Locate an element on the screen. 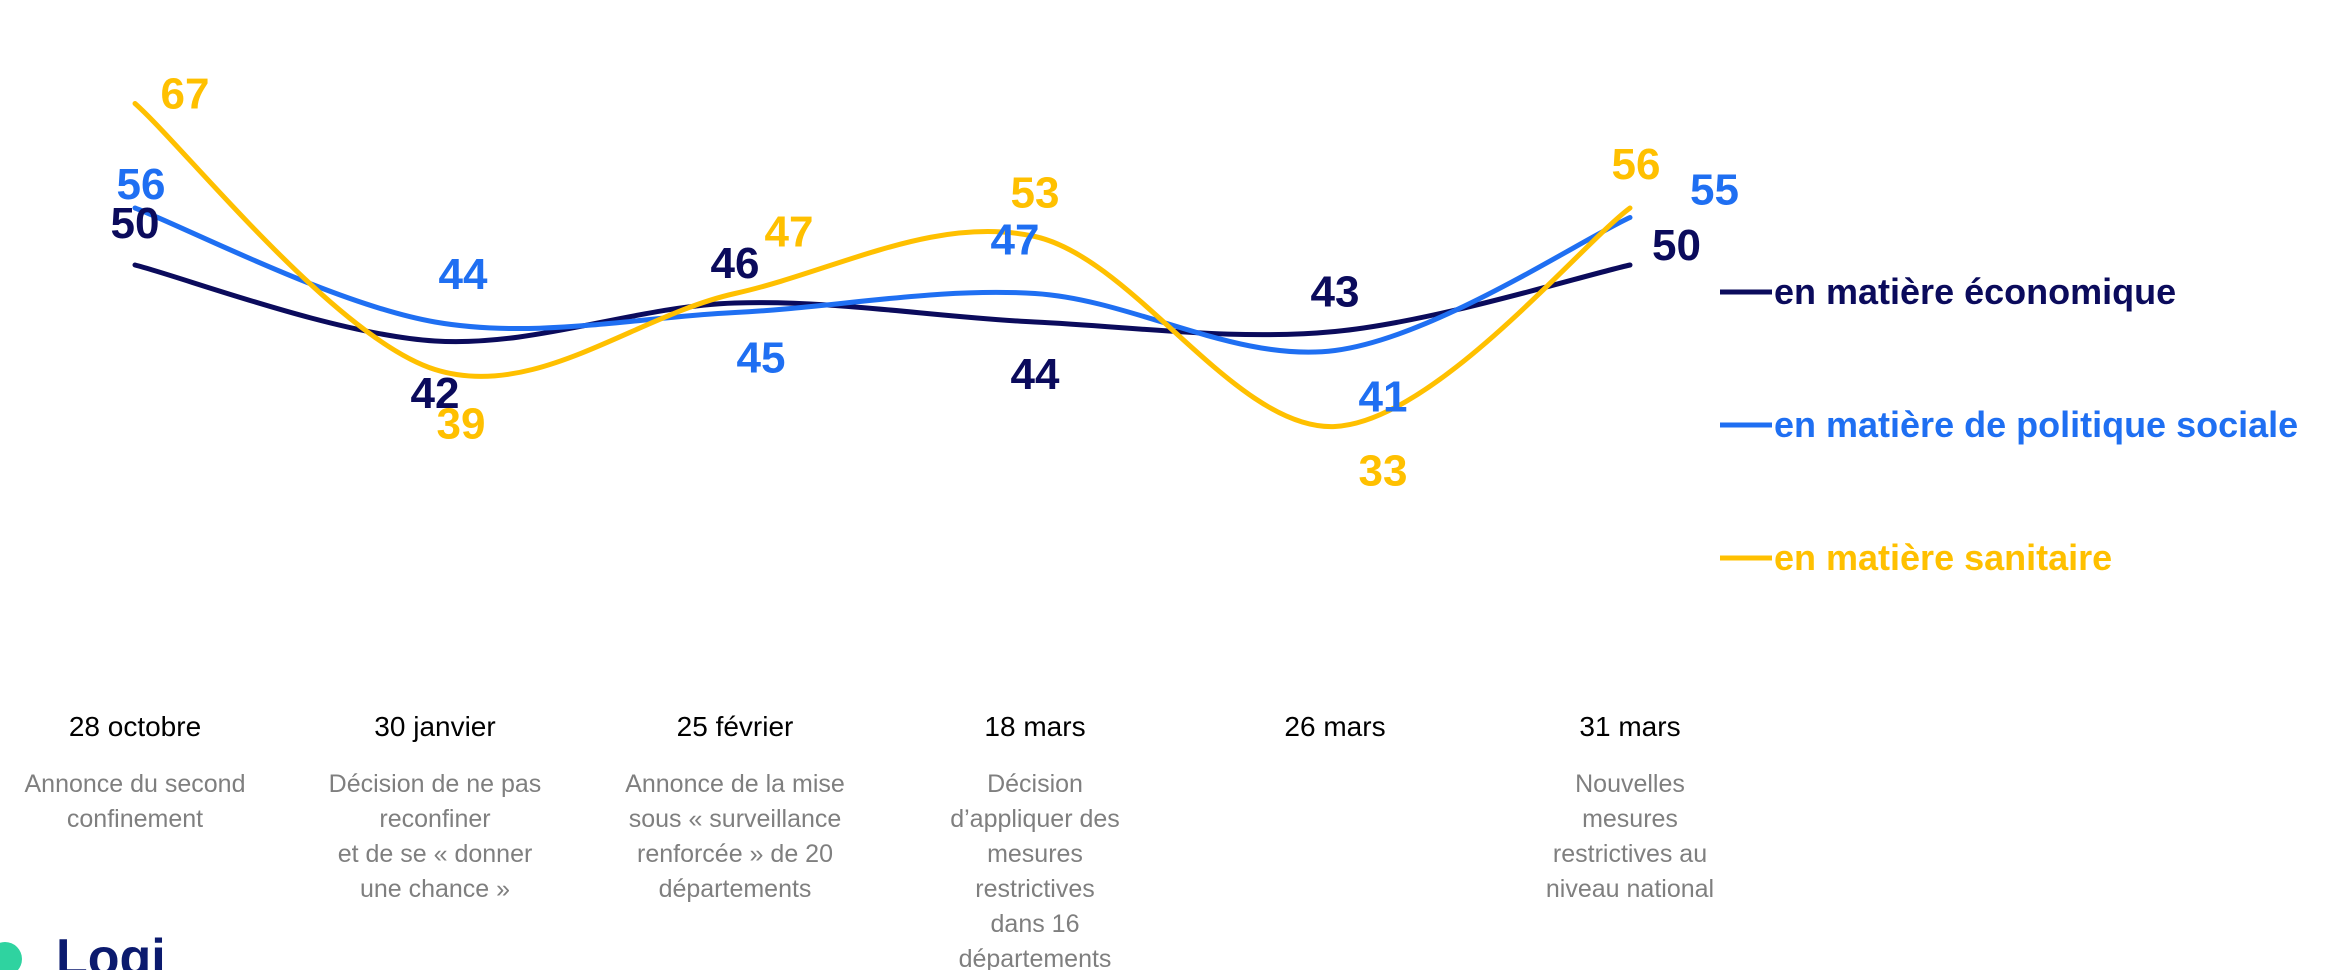 This screenshot has height=970, width=2346. data-label-economique-1: 50 is located at coordinates (135, 223).